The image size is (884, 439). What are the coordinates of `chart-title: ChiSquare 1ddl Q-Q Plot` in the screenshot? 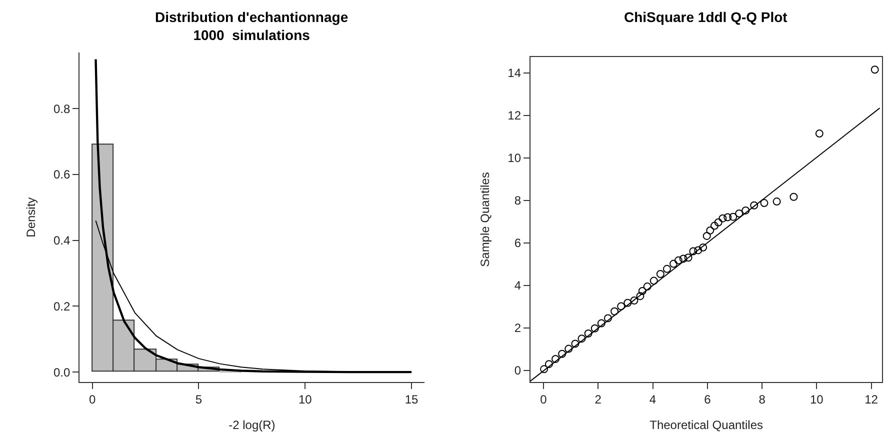 It's located at (706, 17).